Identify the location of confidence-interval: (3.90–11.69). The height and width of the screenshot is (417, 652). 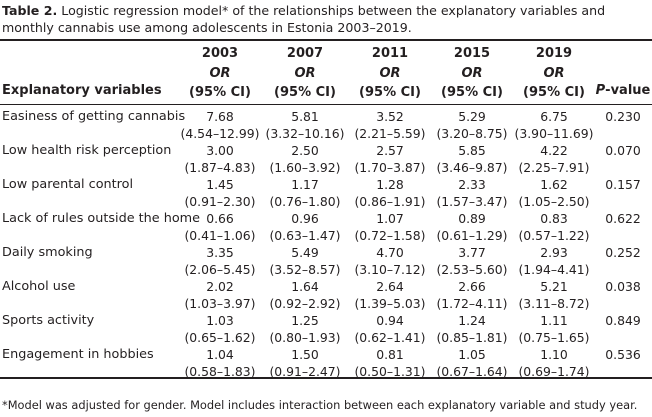
(554, 133).